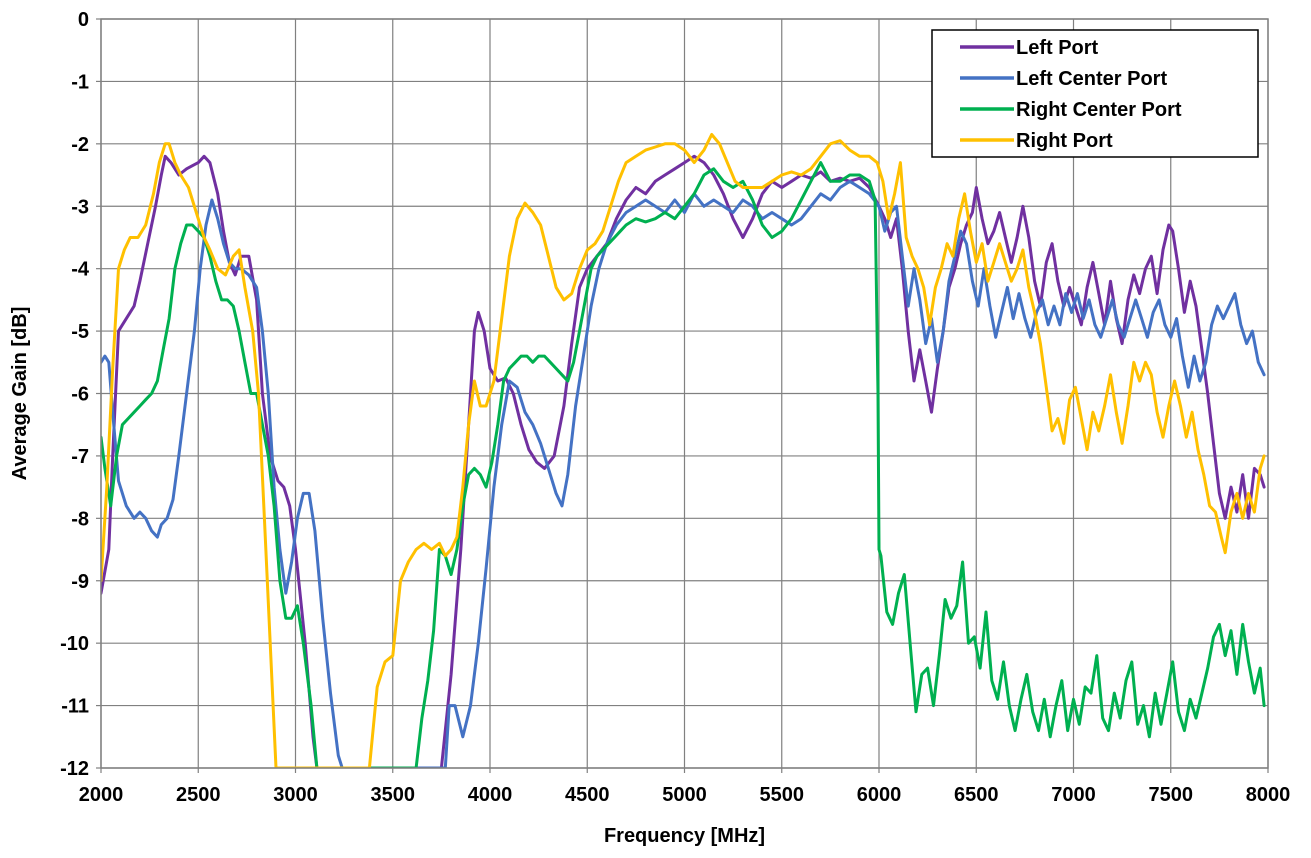 The height and width of the screenshot is (858, 1311). I want to click on y-tick-label: -7, so click(80, 457).